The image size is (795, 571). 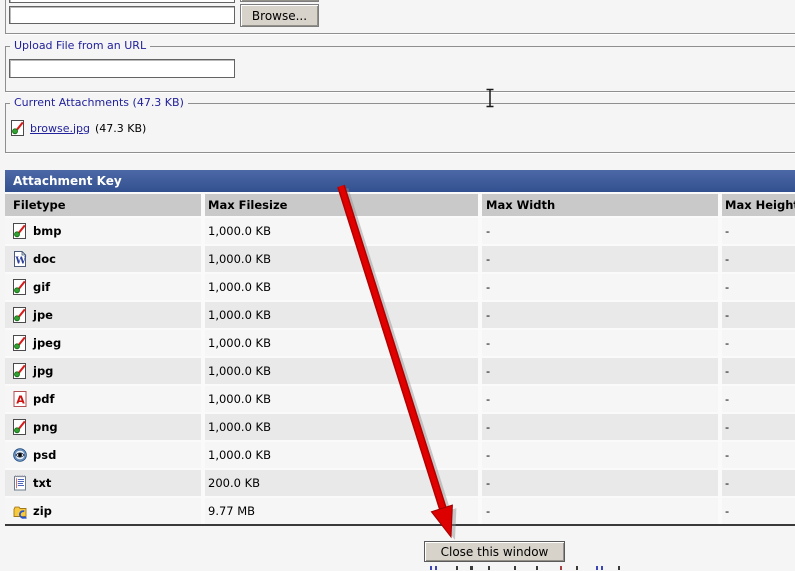 What do you see at coordinates (42, 483) in the screenshot?
I see `filetype-label: txt` at bounding box center [42, 483].